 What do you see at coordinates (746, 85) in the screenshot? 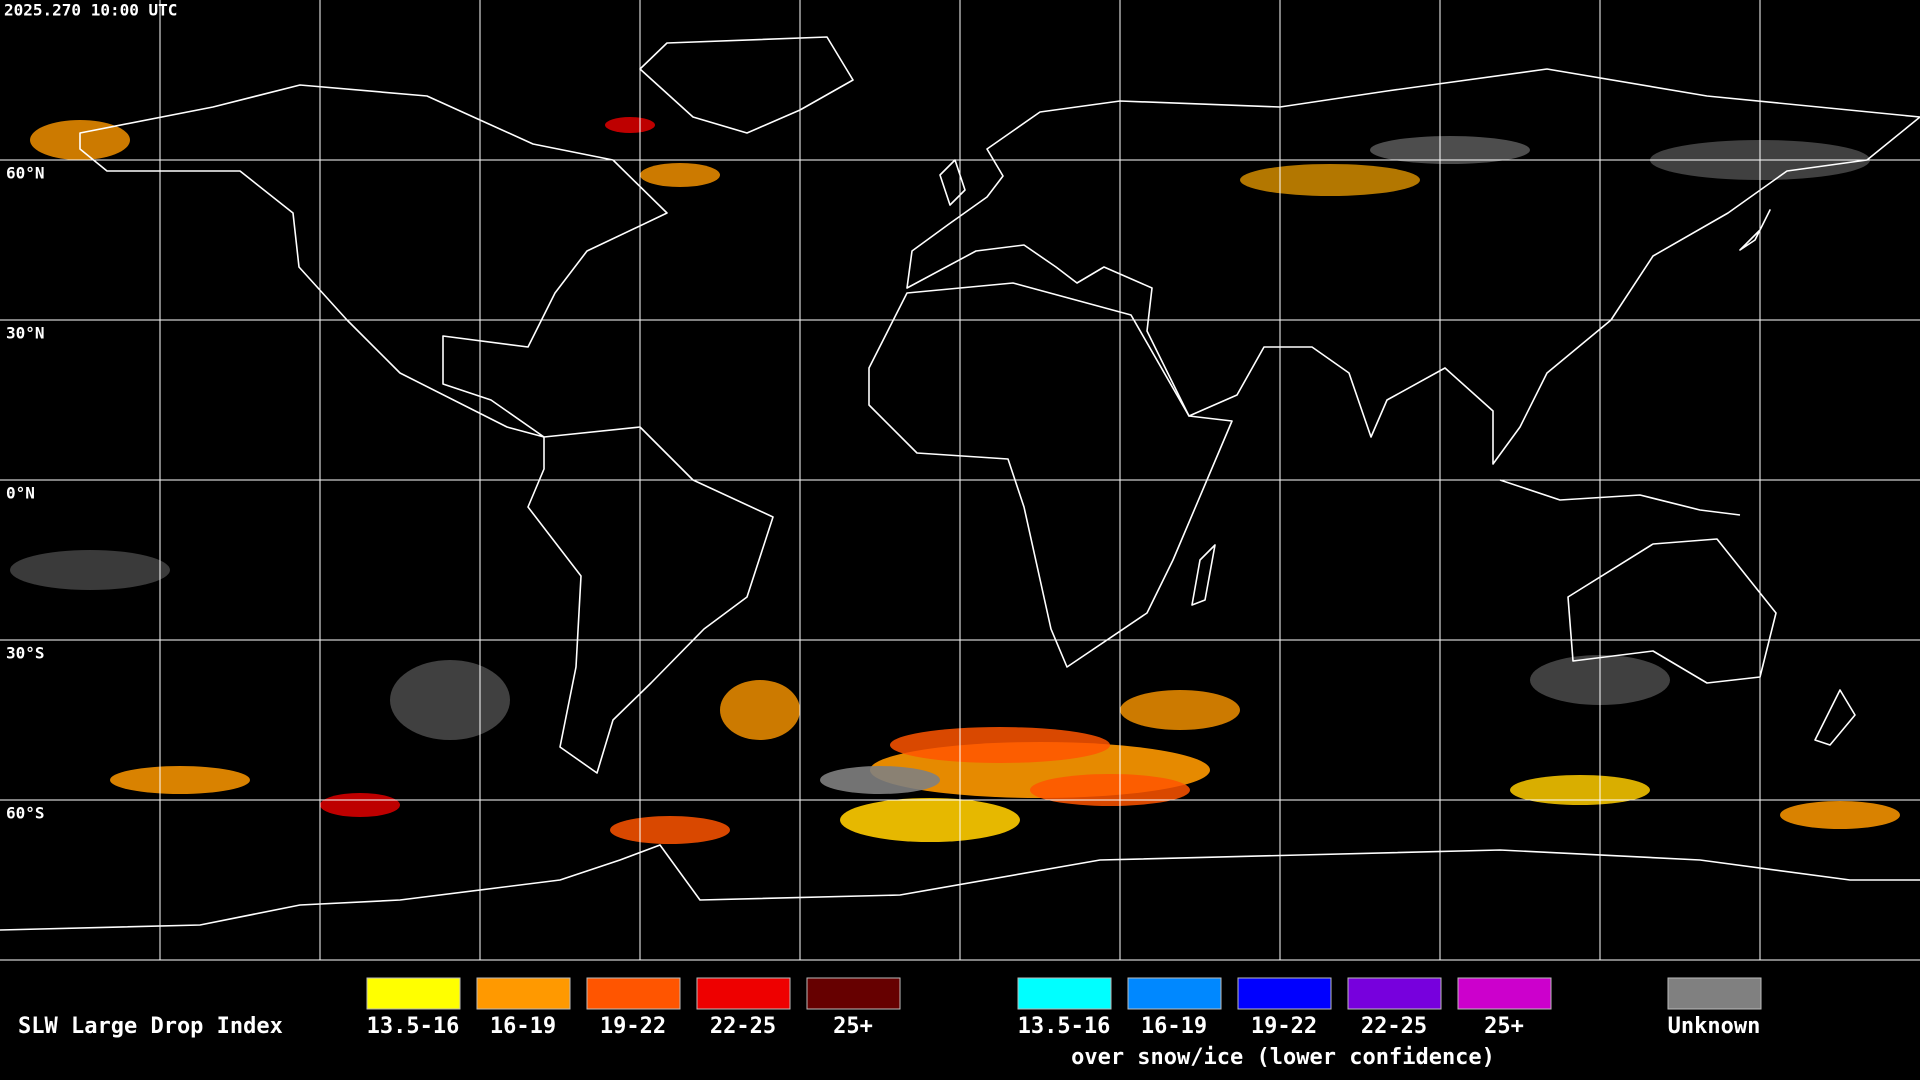
I see `greenland` at bounding box center [746, 85].